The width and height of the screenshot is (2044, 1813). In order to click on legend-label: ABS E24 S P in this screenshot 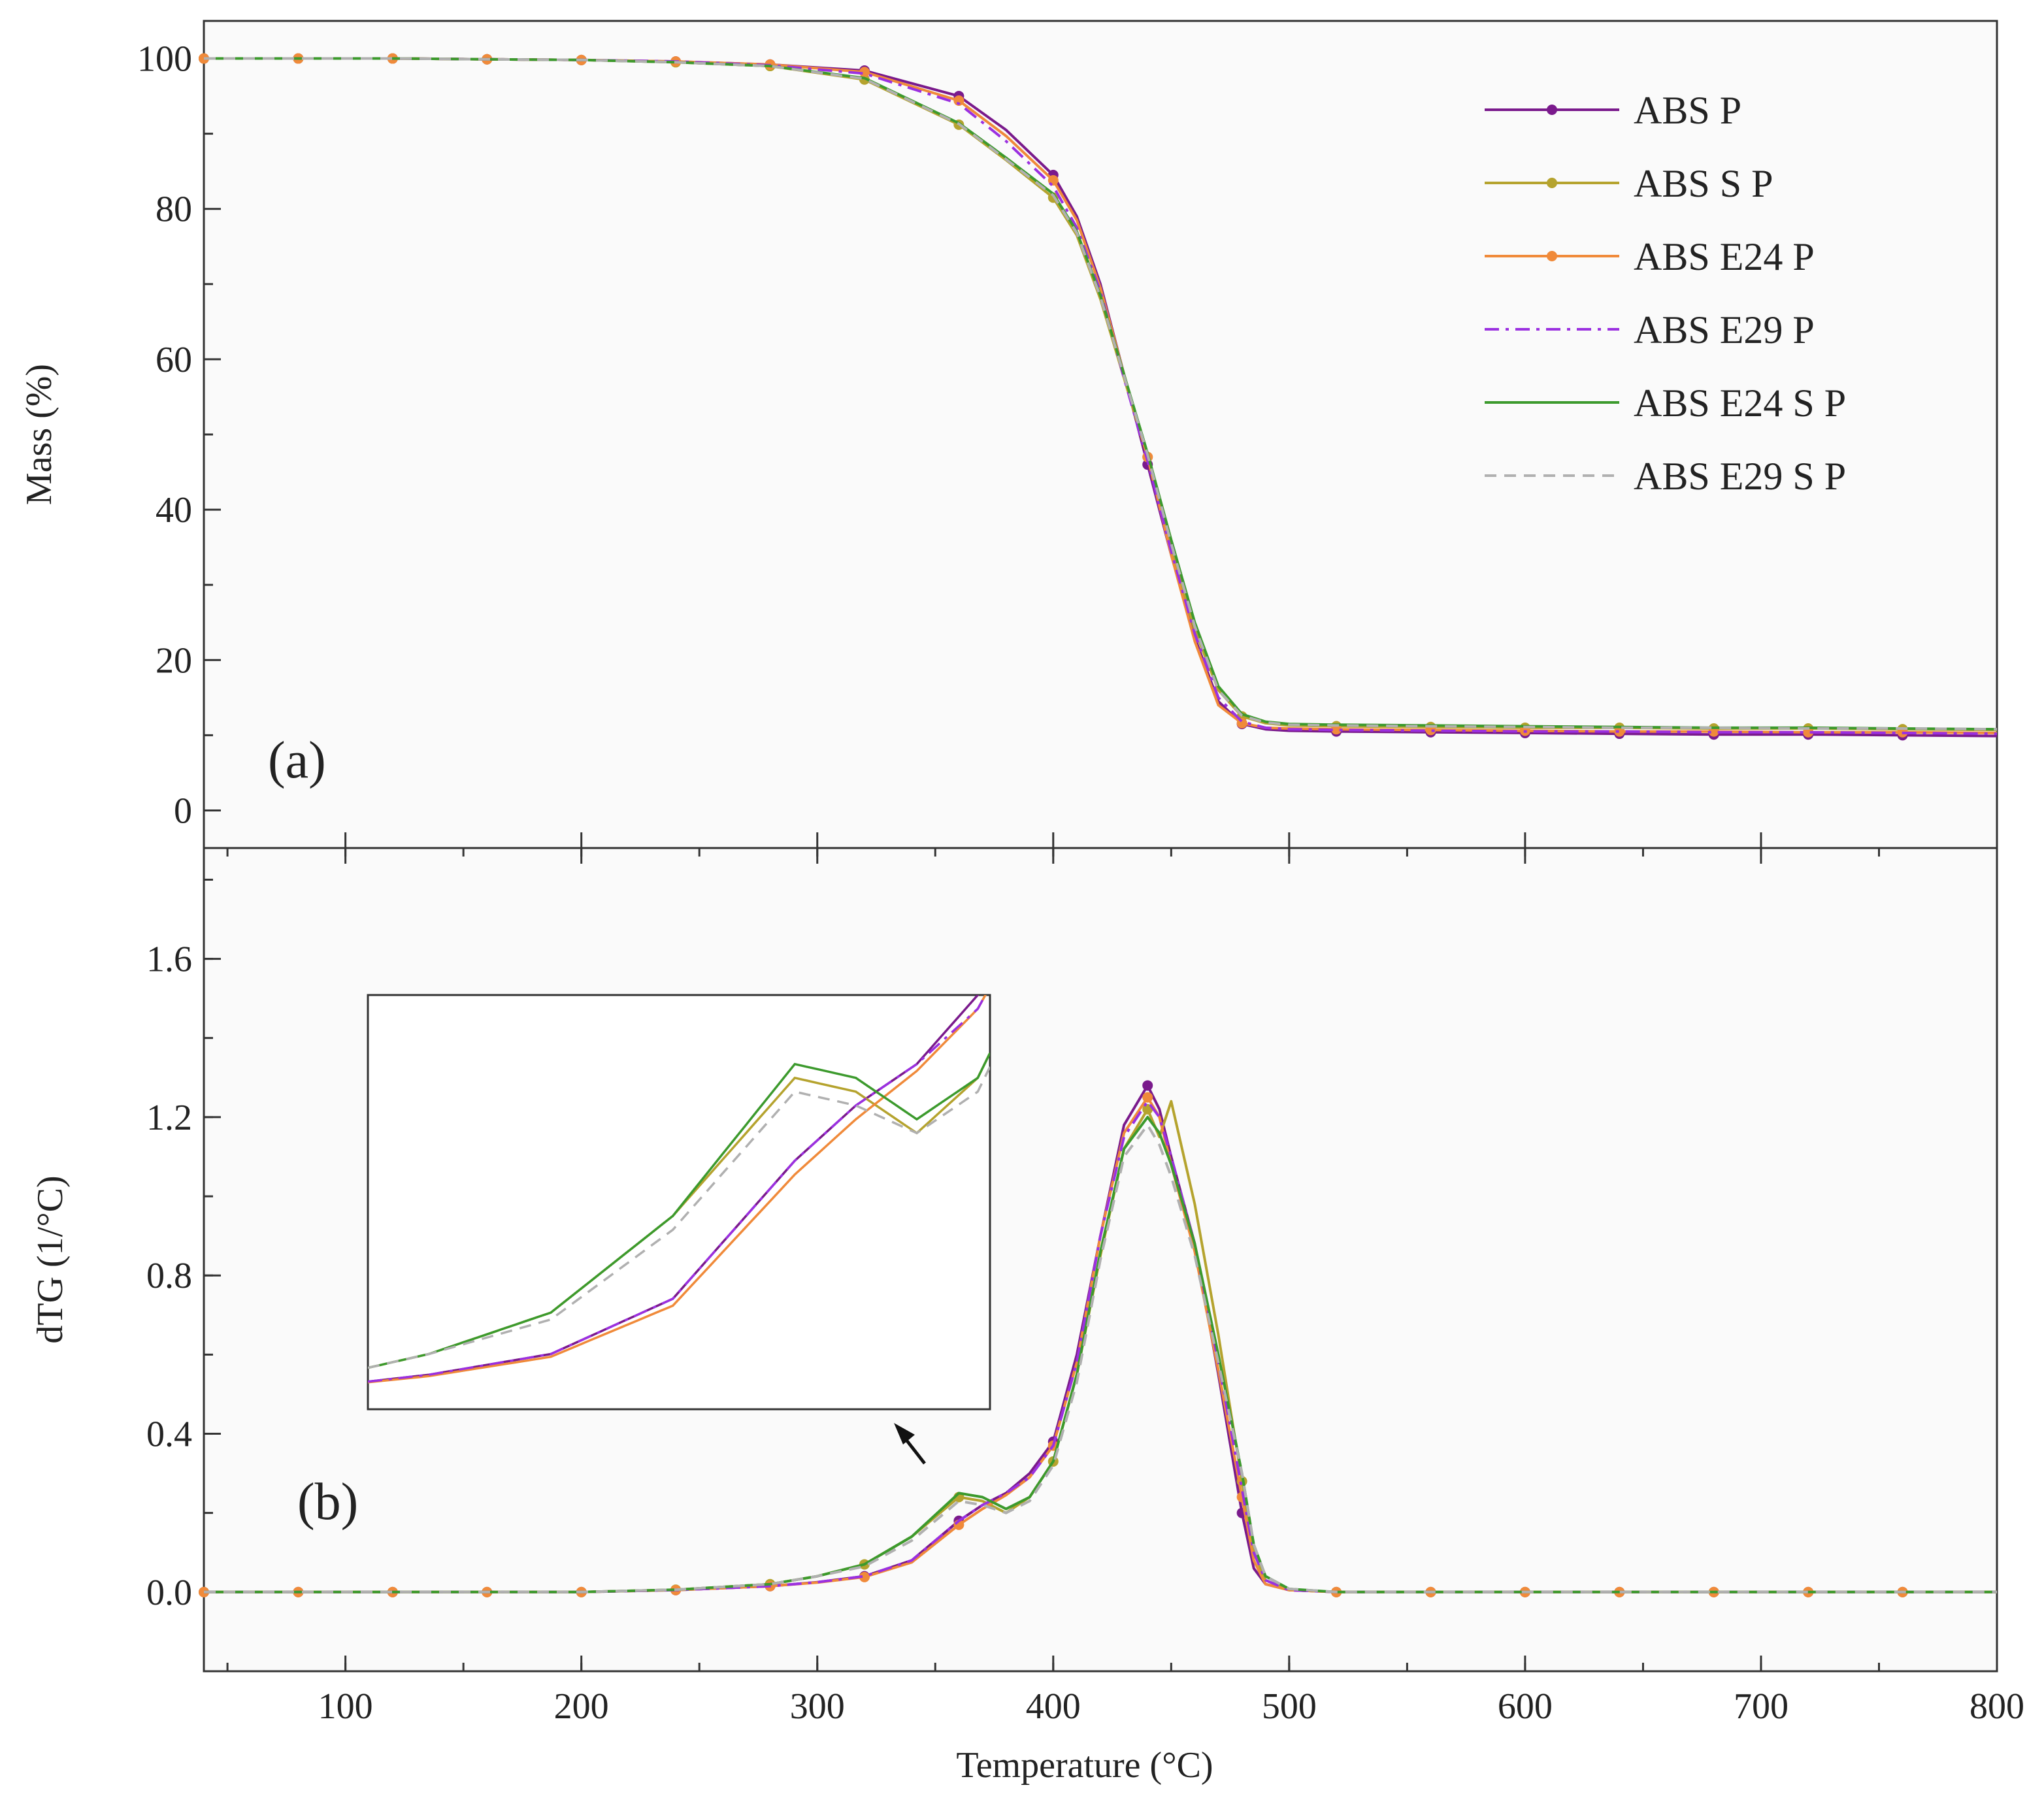, I will do `click(1740, 403)`.